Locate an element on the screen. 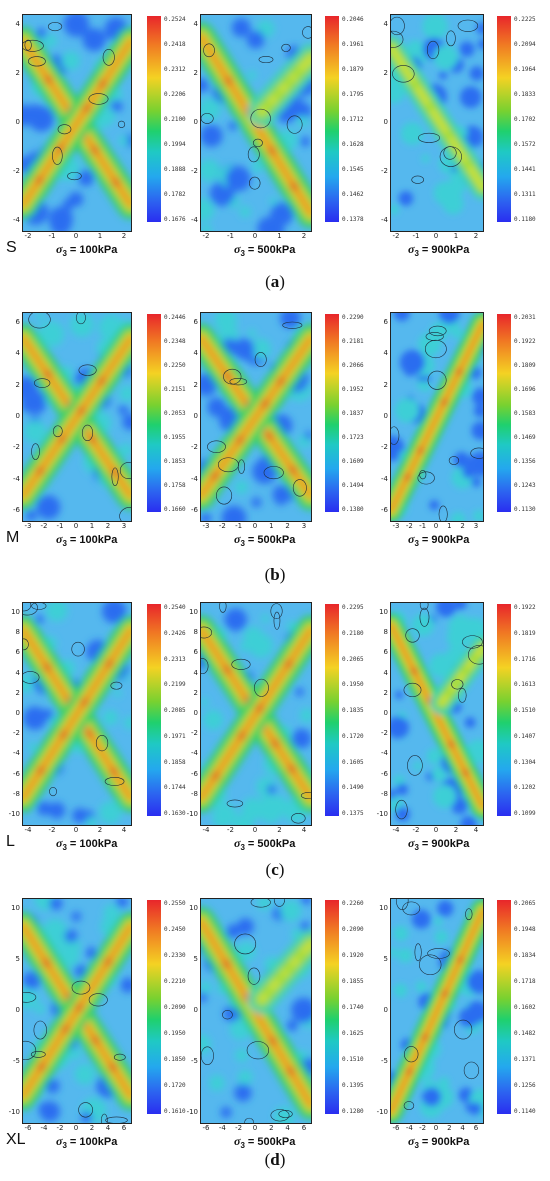  x-tick-label: -3 is located at coordinates (396, 526).